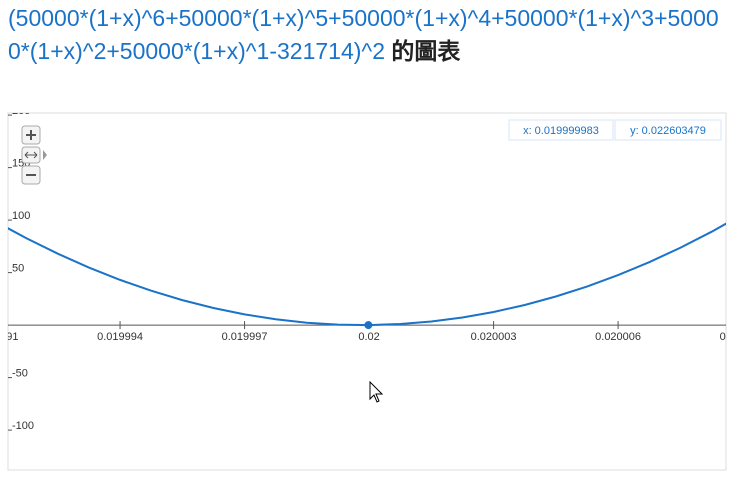 The height and width of the screenshot is (477, 734). What do you see at coordinates (18, 269) in the screenshot?
I see `y-tick-label: 50` at bounding box center [18, 269].